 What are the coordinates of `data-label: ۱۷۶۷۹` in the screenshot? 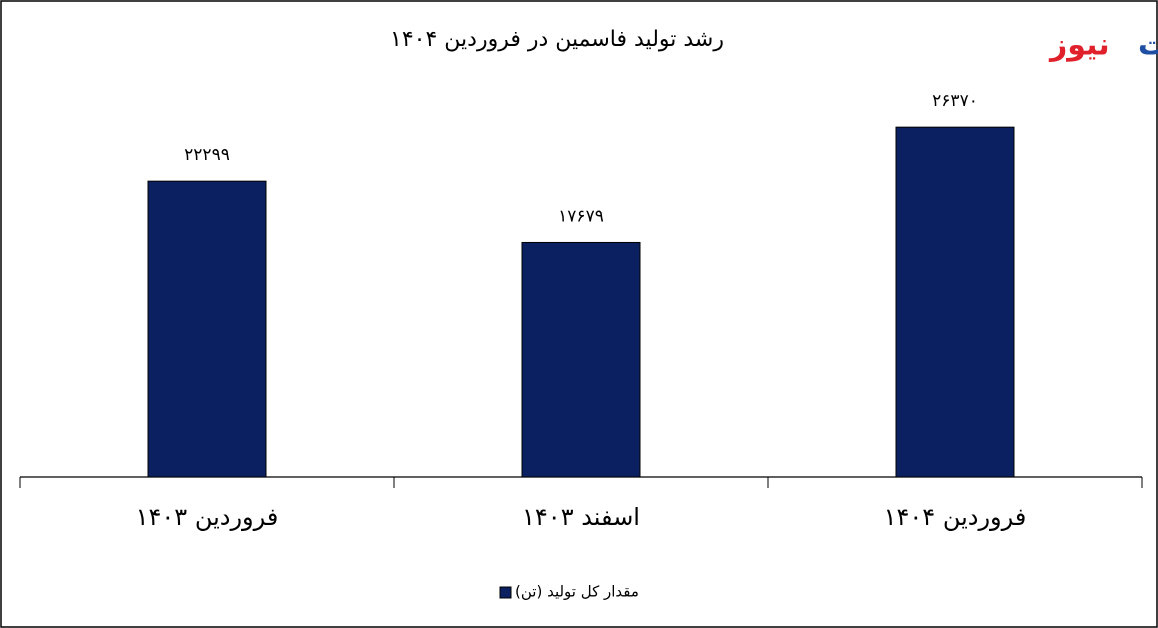 It's located at (581, 216).